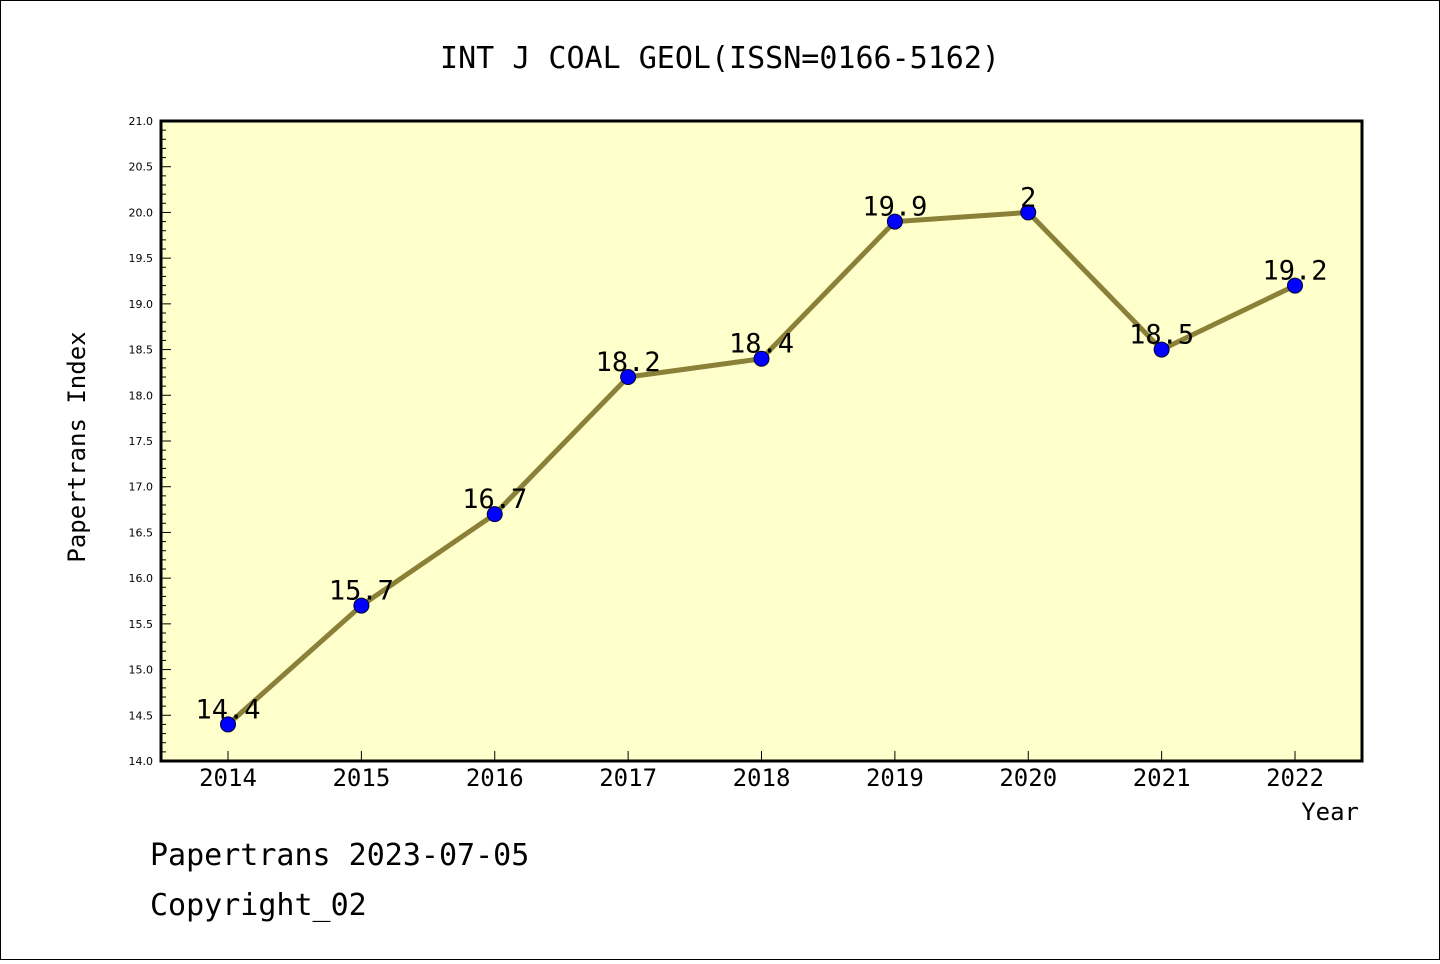  Describe the element at coordinates (141, 761) in the screenshot. I see `y-tick-label: 14.0` at that location.